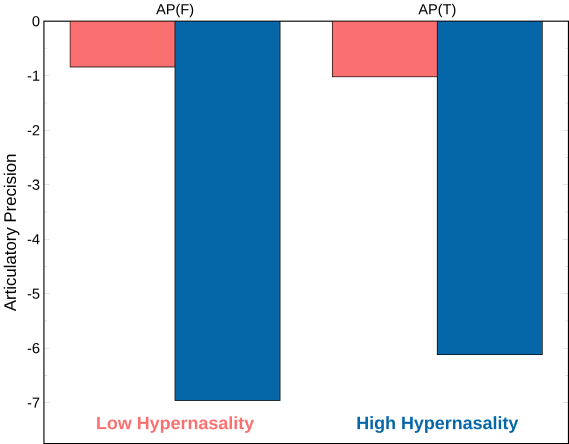 The image size is (569, 444). I want to click on y-tick-label: -1, so click(34, 75).